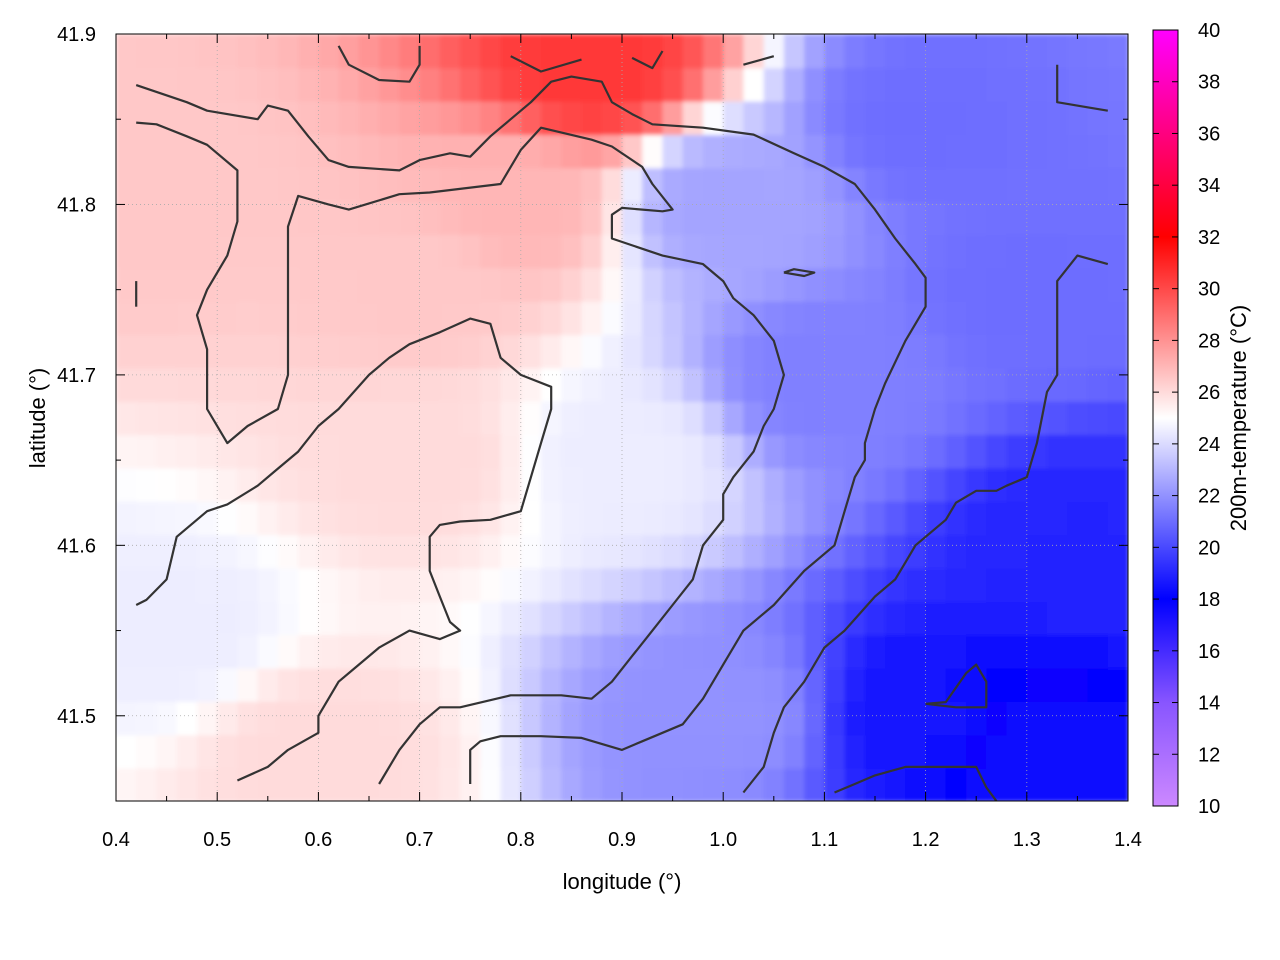 This screenshot has width=1280, height=960. What do you see at coordinates (217, 840) in the screenshot?
I see `x-tick-label: 0.5` at bounding box center [217, 840].